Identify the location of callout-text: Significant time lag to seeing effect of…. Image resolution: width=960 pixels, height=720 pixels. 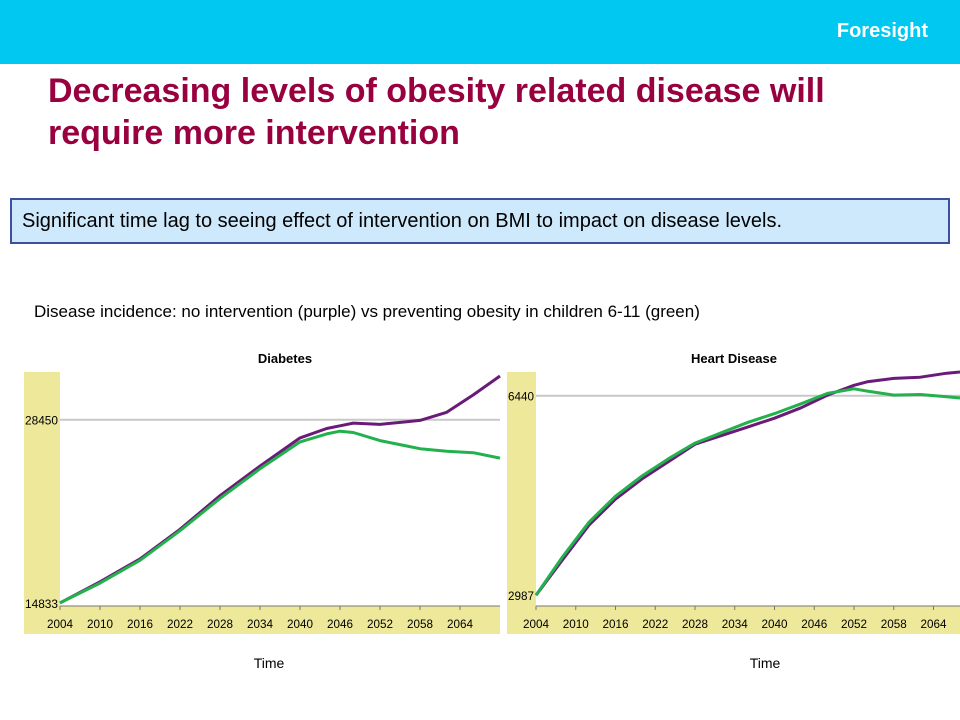
(402, 221).